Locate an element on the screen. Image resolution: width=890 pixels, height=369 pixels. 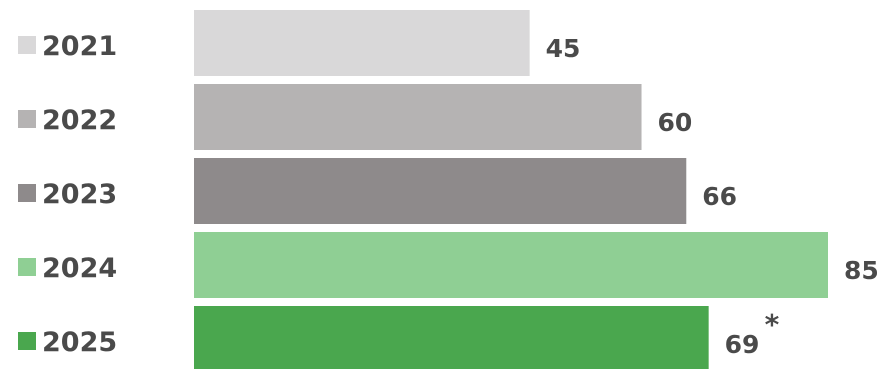
bar-2025 is located at coordinates (451, 337).